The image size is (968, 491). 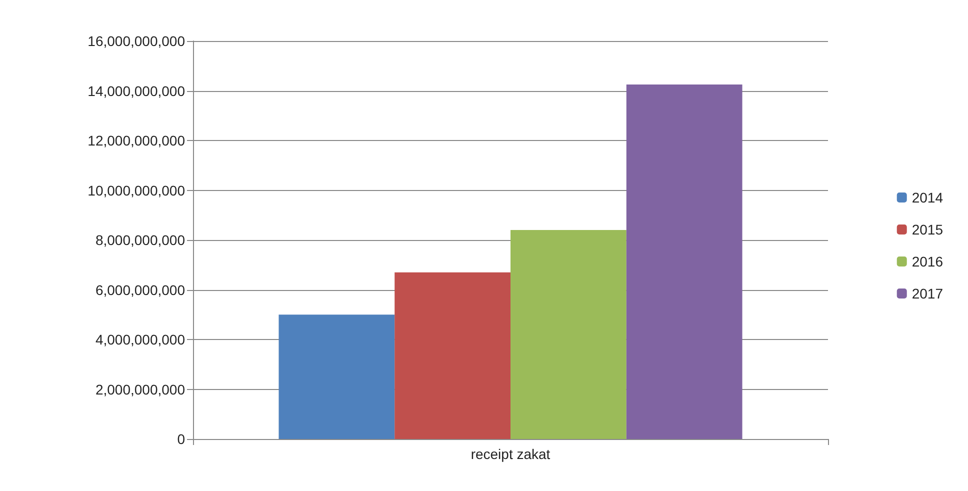 I want to click on y-tick-label: 14,000,000,000, so click(x=137, y=90).